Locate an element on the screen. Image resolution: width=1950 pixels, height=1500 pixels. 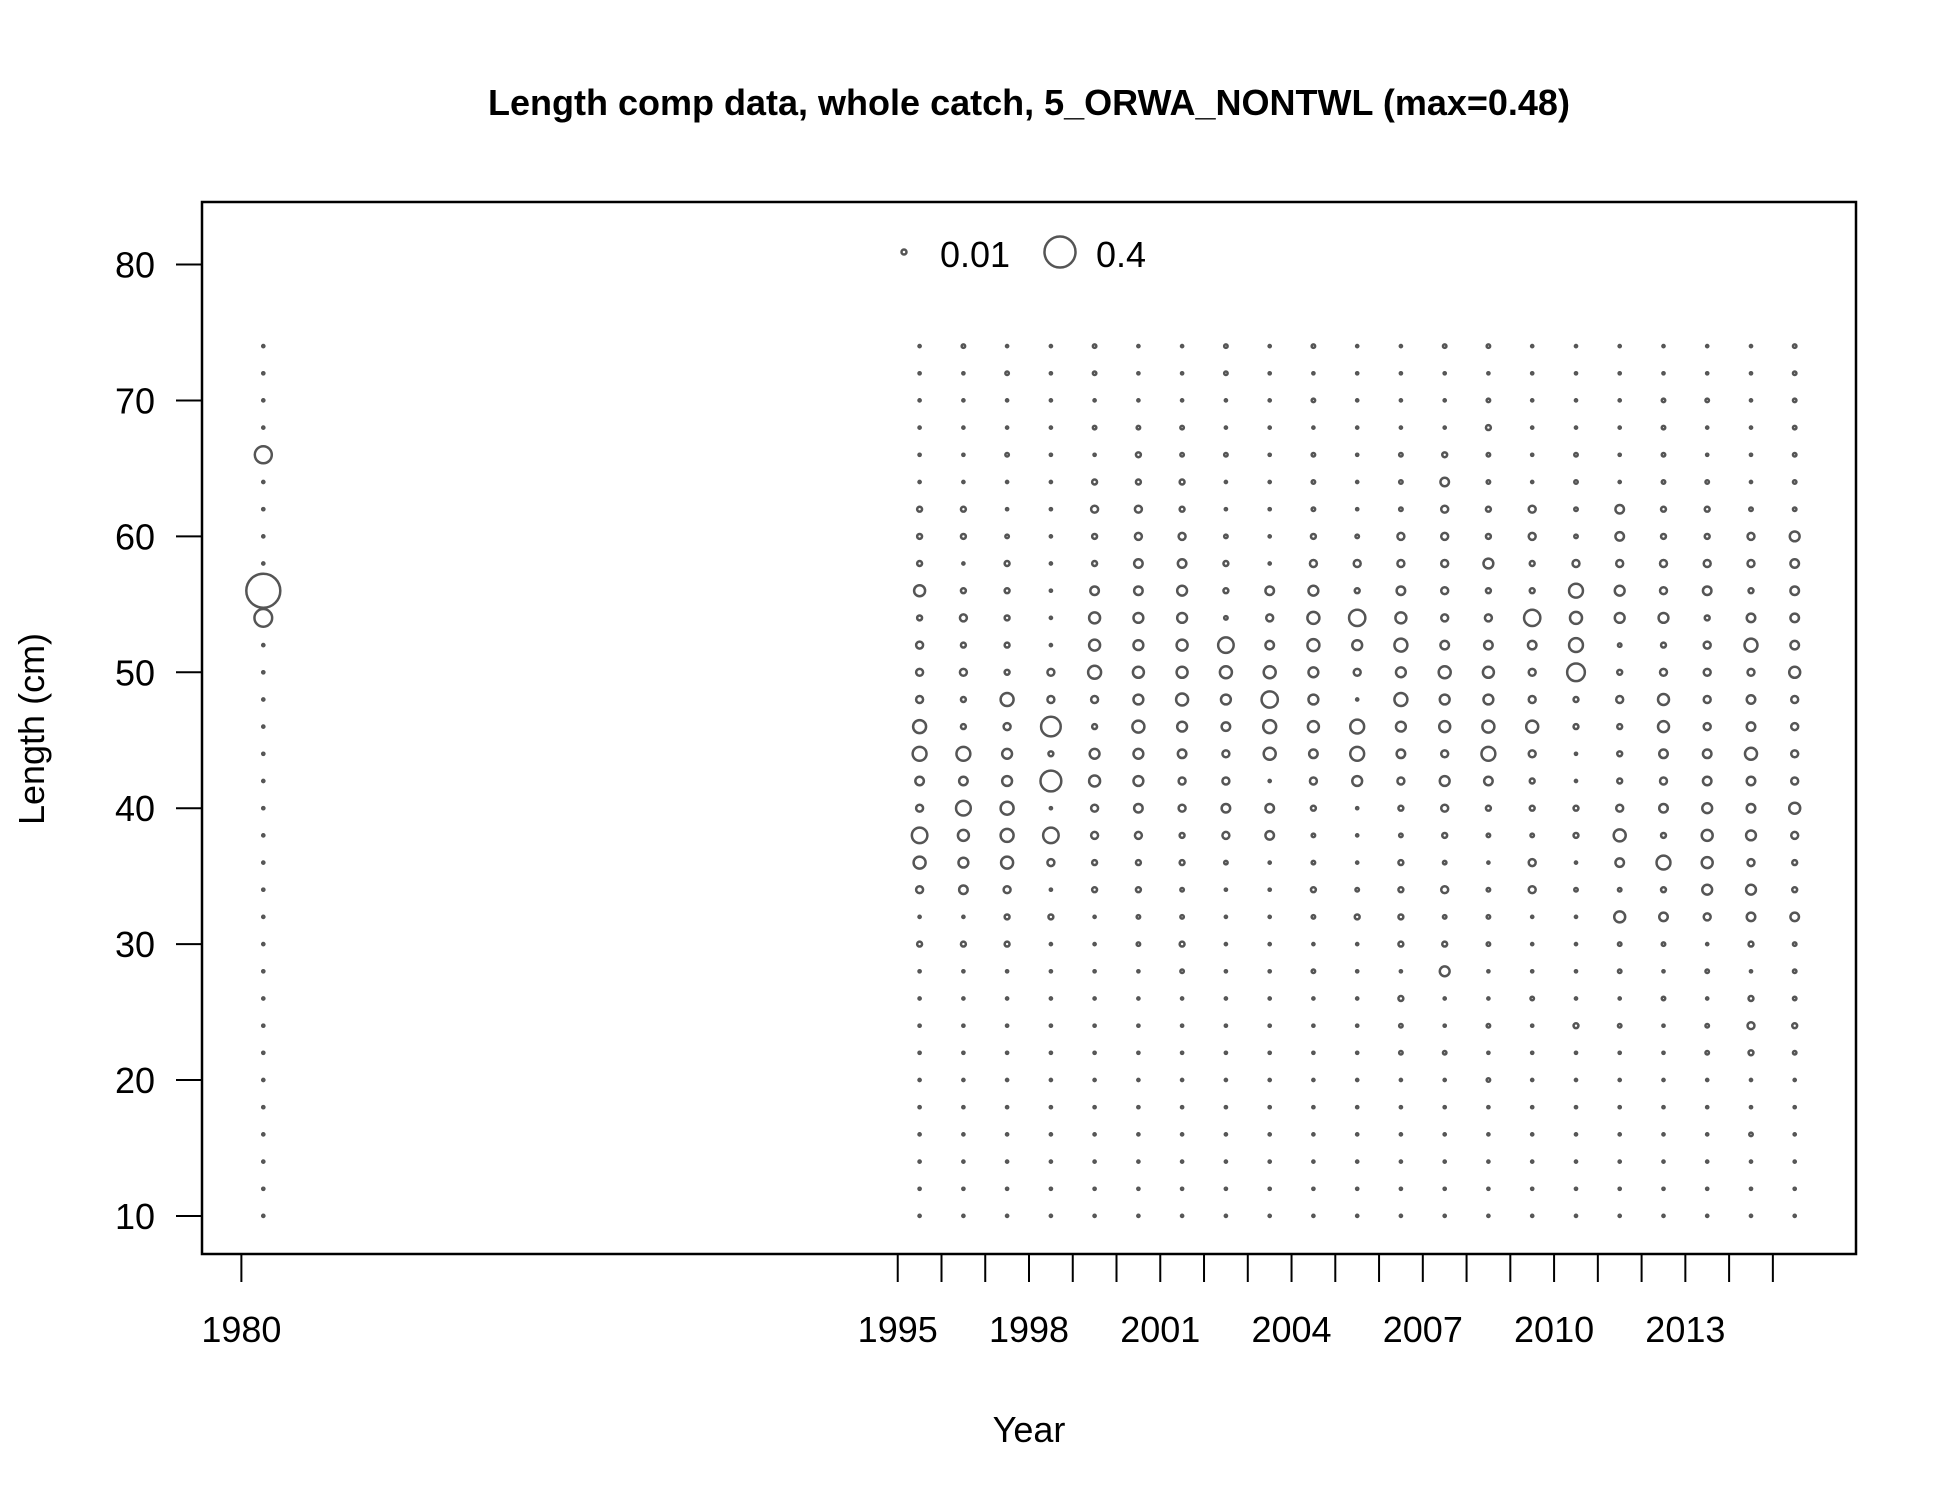
x-axis: 1980 1995 1998 2001 2004 2007 2010 2013 is located at coordinates (987, 1301).